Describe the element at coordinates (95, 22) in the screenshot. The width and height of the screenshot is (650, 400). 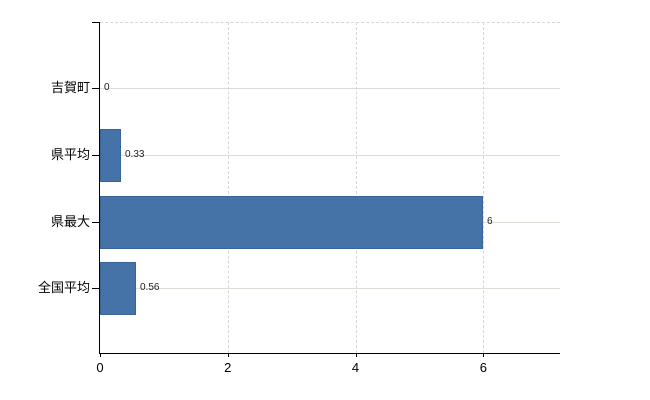
I see `y-axis-end-tick` at that location.